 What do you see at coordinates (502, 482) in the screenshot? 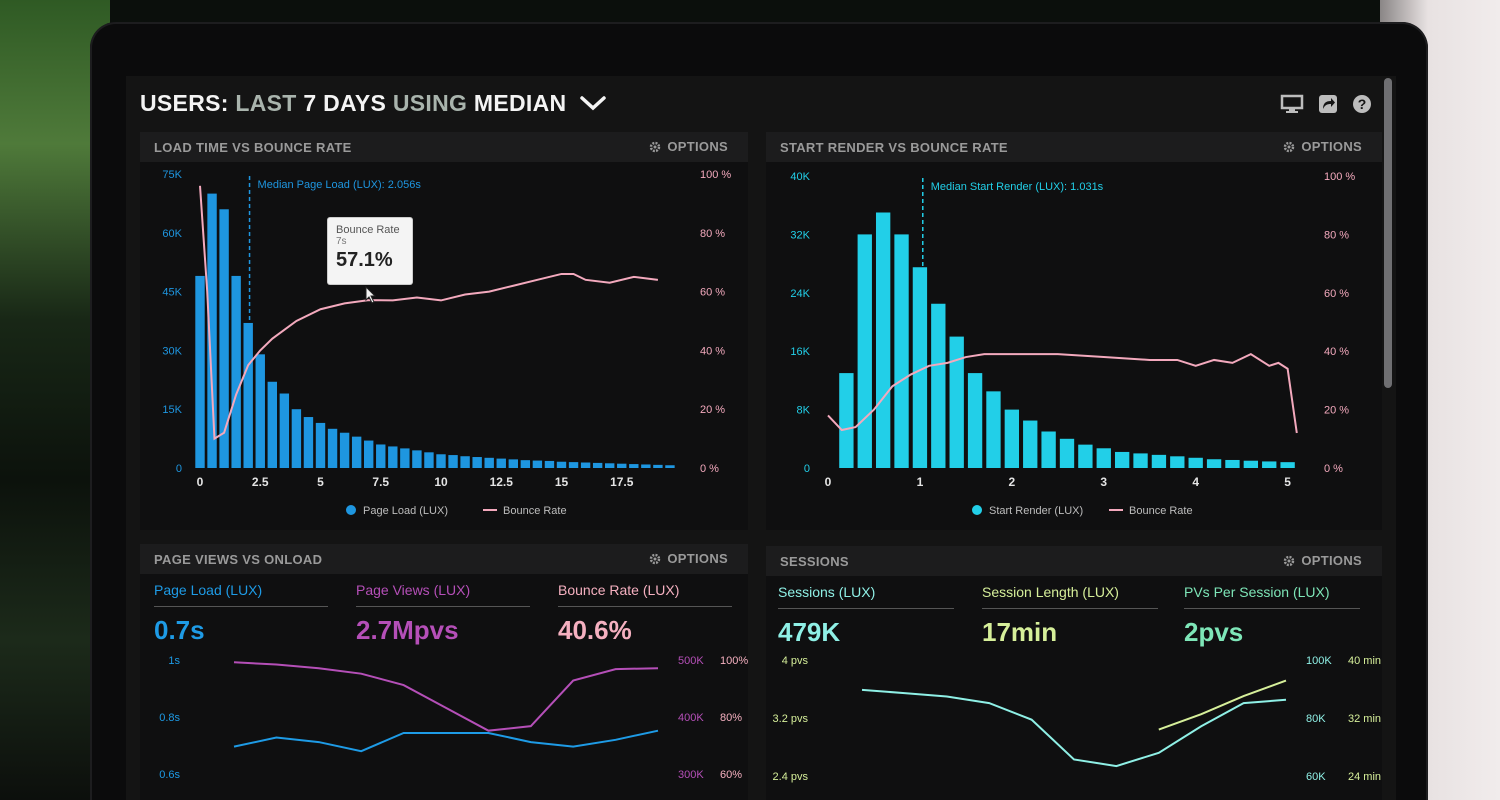
I see `x-tick-label: 12.5` at bounding box center [502, 482].